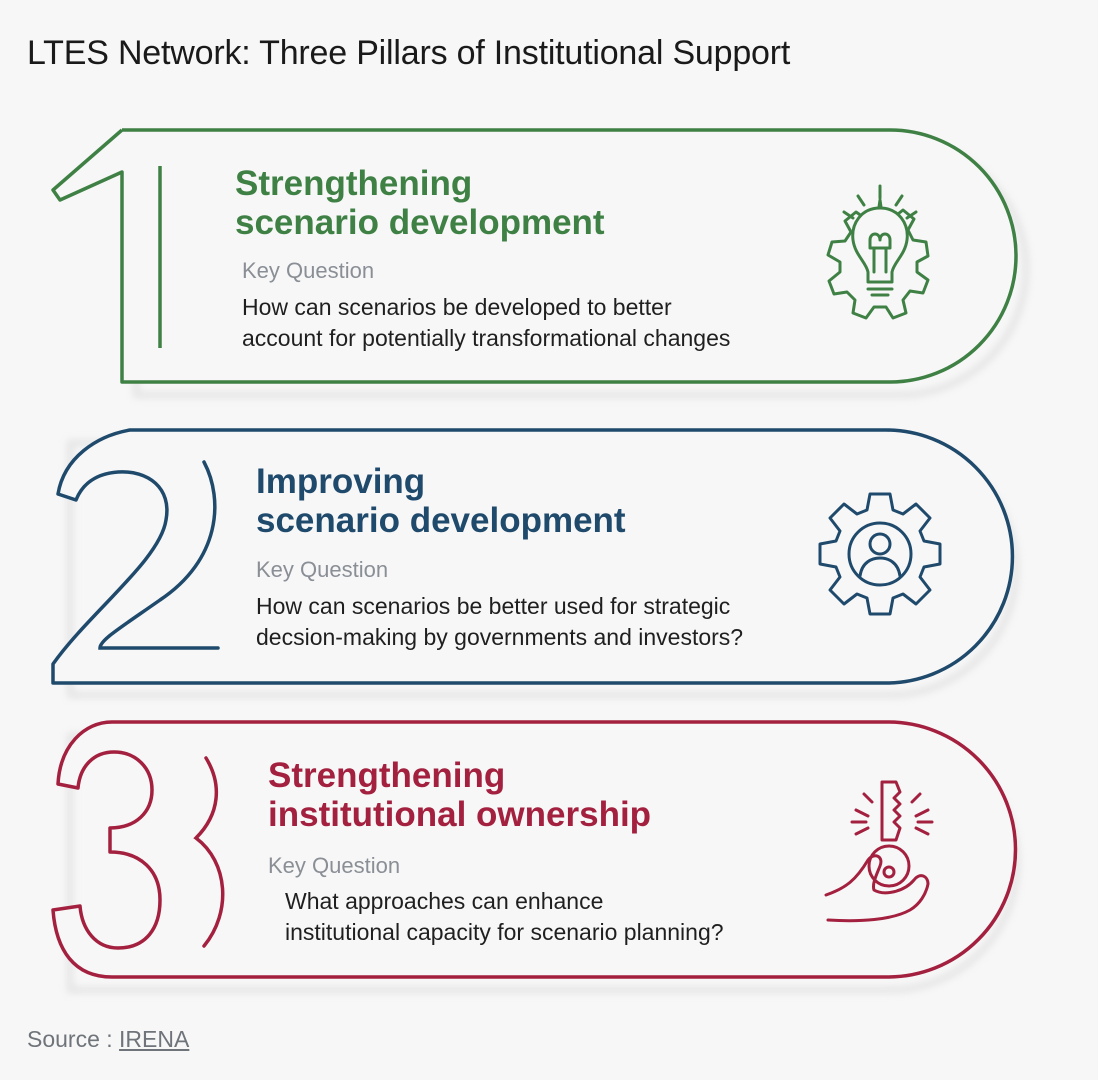 The width and height of the screenshot is (1098, 1080). I want to click on pillar-3-key-question: Key Question, so click(334, 866).